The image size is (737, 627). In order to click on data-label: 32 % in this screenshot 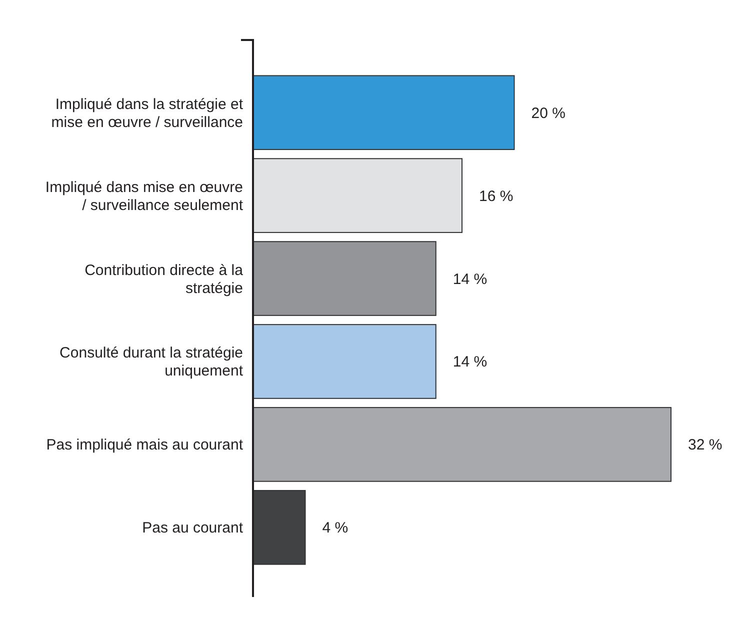, I will do `click(705, 445)`.